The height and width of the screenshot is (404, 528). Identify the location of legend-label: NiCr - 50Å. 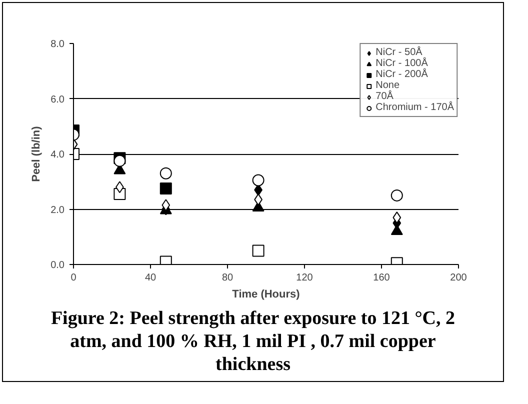
(399, 52).